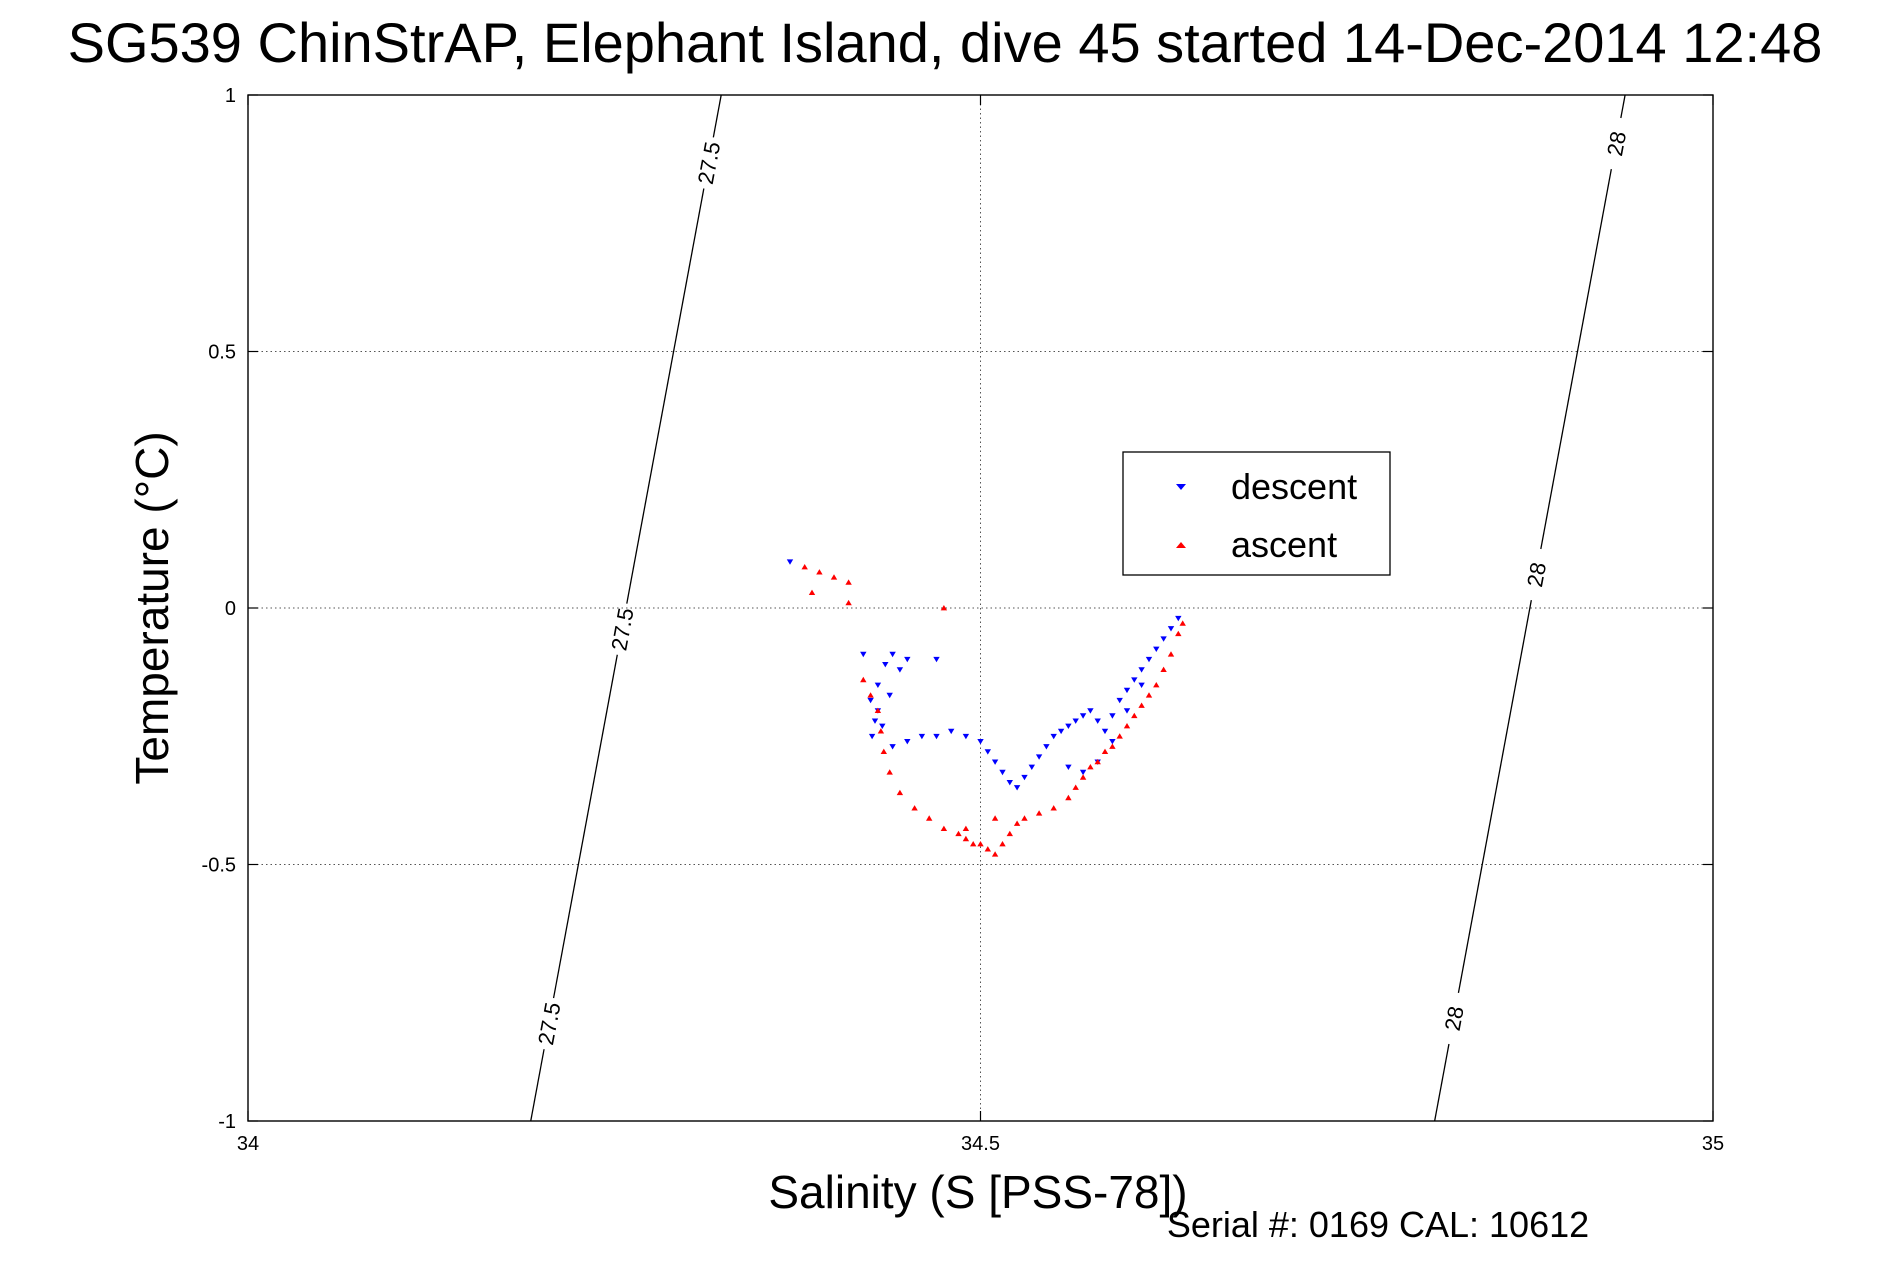  Describe the element at coordinates (219, 866) in the screenshot. I see `y-tick-label: -0.5` at that location.